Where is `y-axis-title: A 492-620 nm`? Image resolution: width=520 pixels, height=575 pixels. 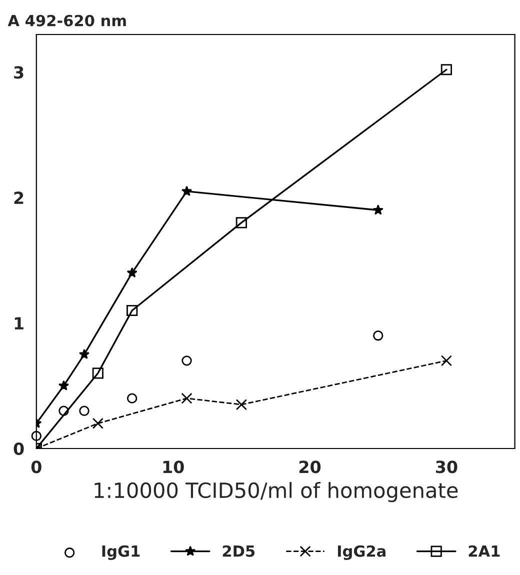
y-axis-title: A 492-620 nm is located at coordinates (67, 20).